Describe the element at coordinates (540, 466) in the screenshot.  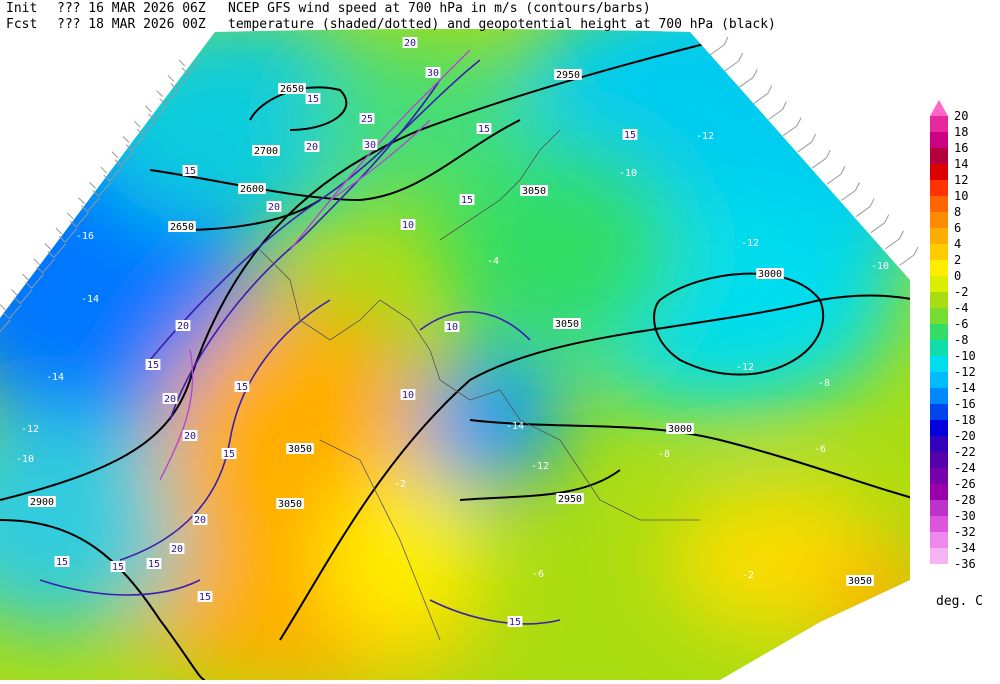
I see `temp-label: -12` at that location.